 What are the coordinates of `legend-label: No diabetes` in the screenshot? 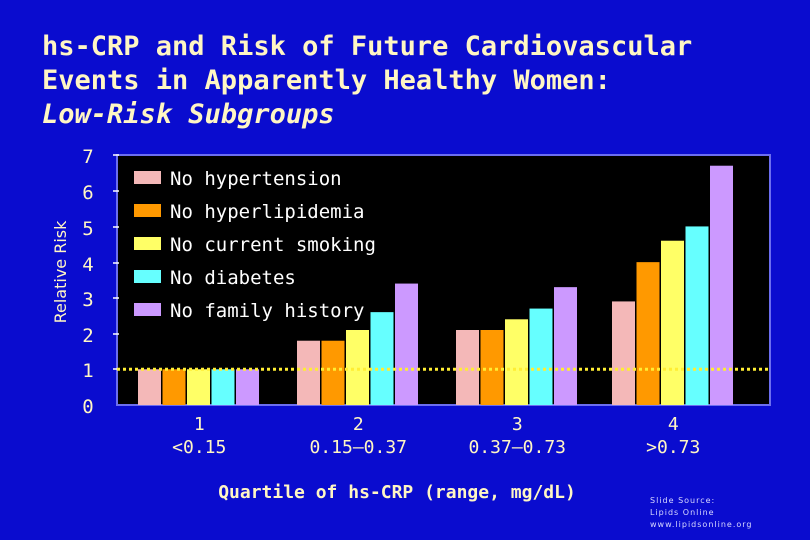 It's located at (233, 278).